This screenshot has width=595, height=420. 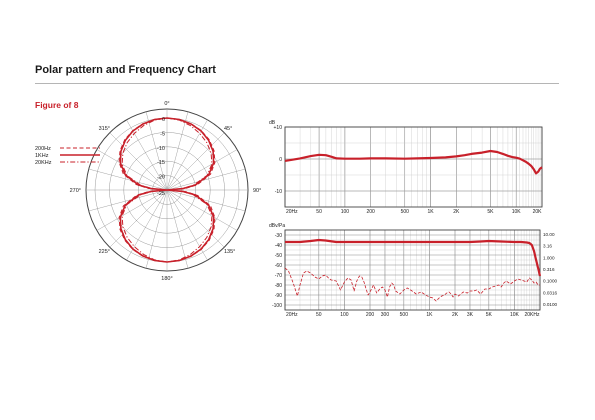 What do you see at coordinates (278, 192) in the screenshot?
I see `y-tick-label: -10` at bounding box center [278, 192].